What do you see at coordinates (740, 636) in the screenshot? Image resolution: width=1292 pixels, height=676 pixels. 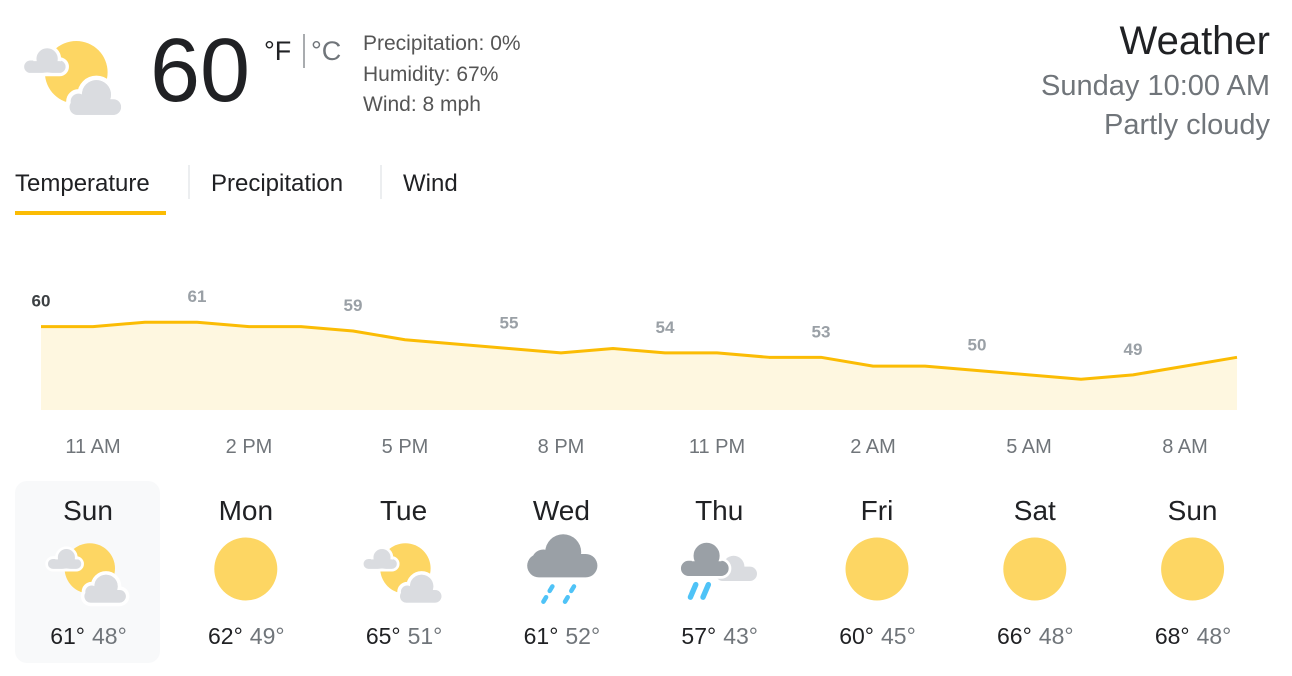 I see `low-temperature: 43°` at bounding box center [740, 636].